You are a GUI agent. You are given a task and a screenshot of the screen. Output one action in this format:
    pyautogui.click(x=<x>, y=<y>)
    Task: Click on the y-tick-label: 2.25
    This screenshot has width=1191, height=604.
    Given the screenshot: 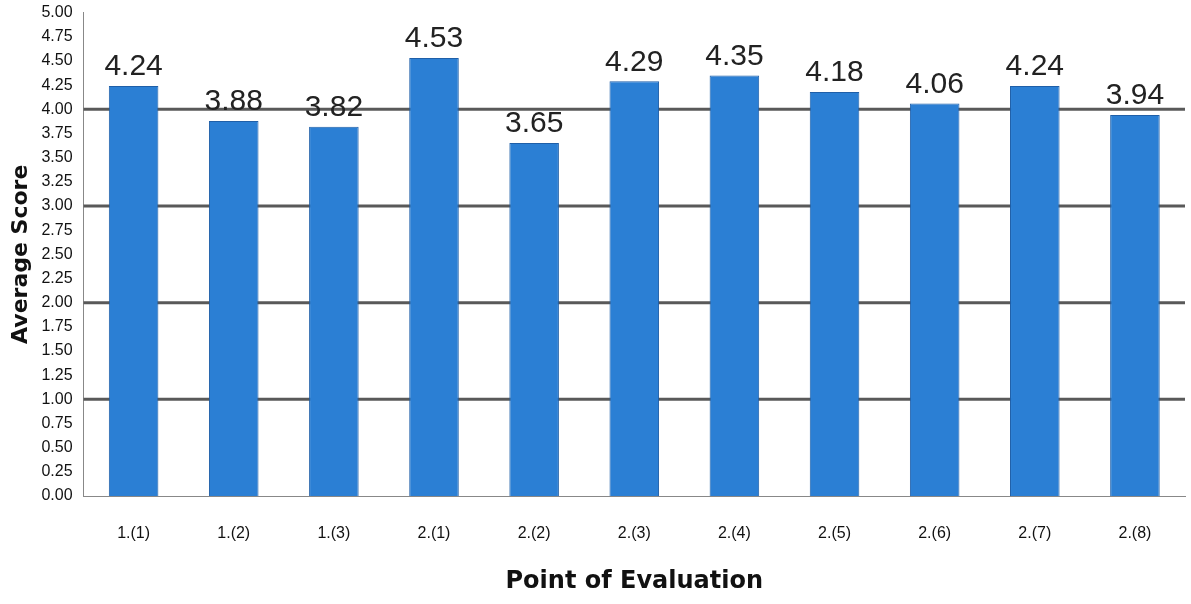 What is the action you would take?
    pyautogui.click(x=57, y=277)
    